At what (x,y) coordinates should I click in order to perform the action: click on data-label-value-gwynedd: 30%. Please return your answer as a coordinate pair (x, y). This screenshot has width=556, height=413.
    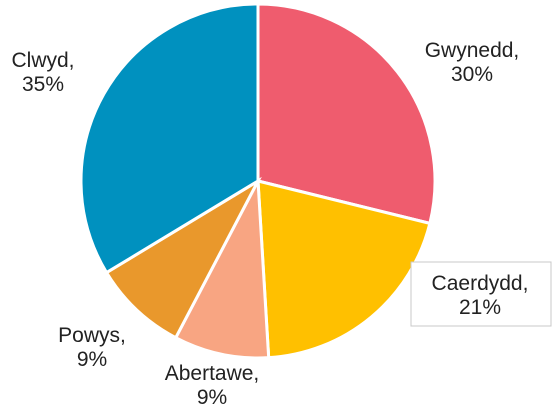
    Looking at the image, I should click on (472, 74).